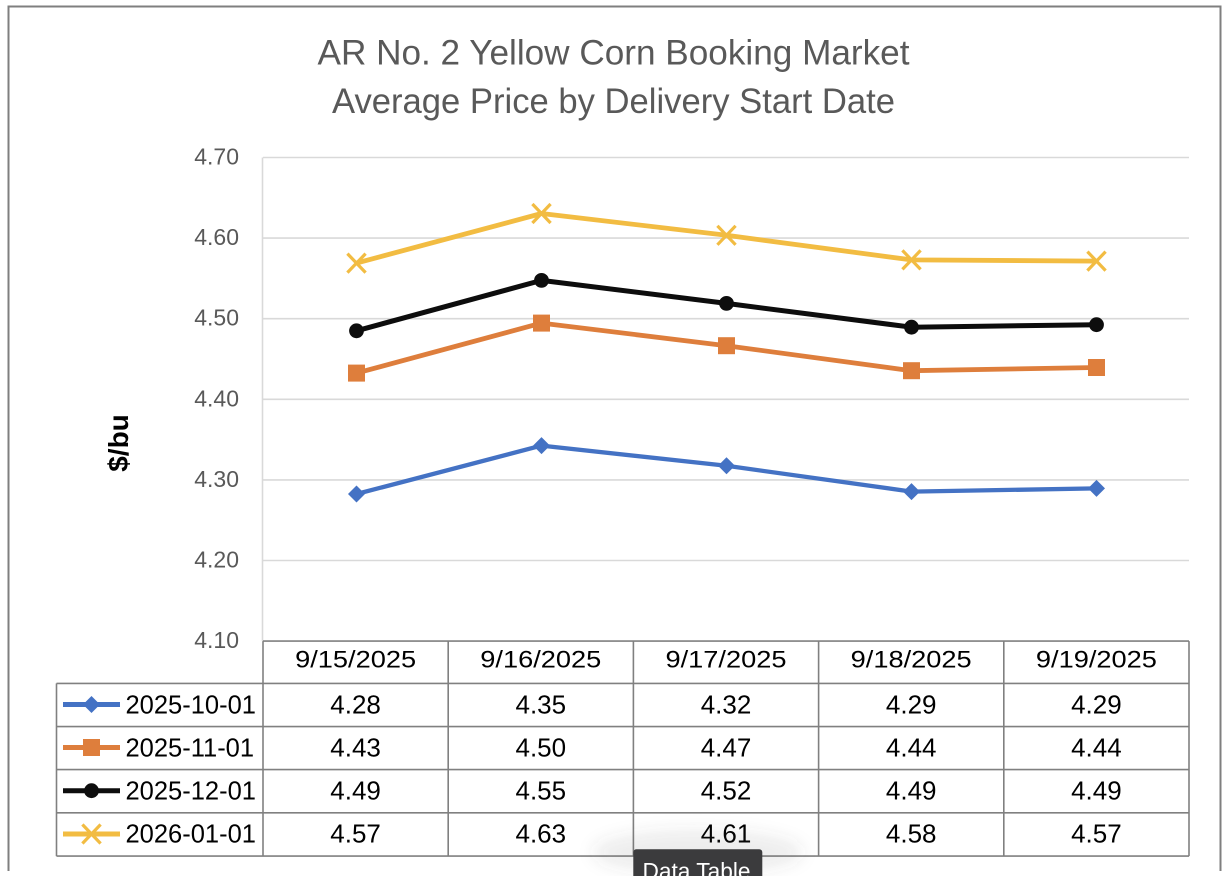 The height and width of the screenshot is (881, 1232). What do you see at coordinates (191, 835) in the screenshot?
I see `svg-text: 2026-01-01` at bounding box center [191, 835].